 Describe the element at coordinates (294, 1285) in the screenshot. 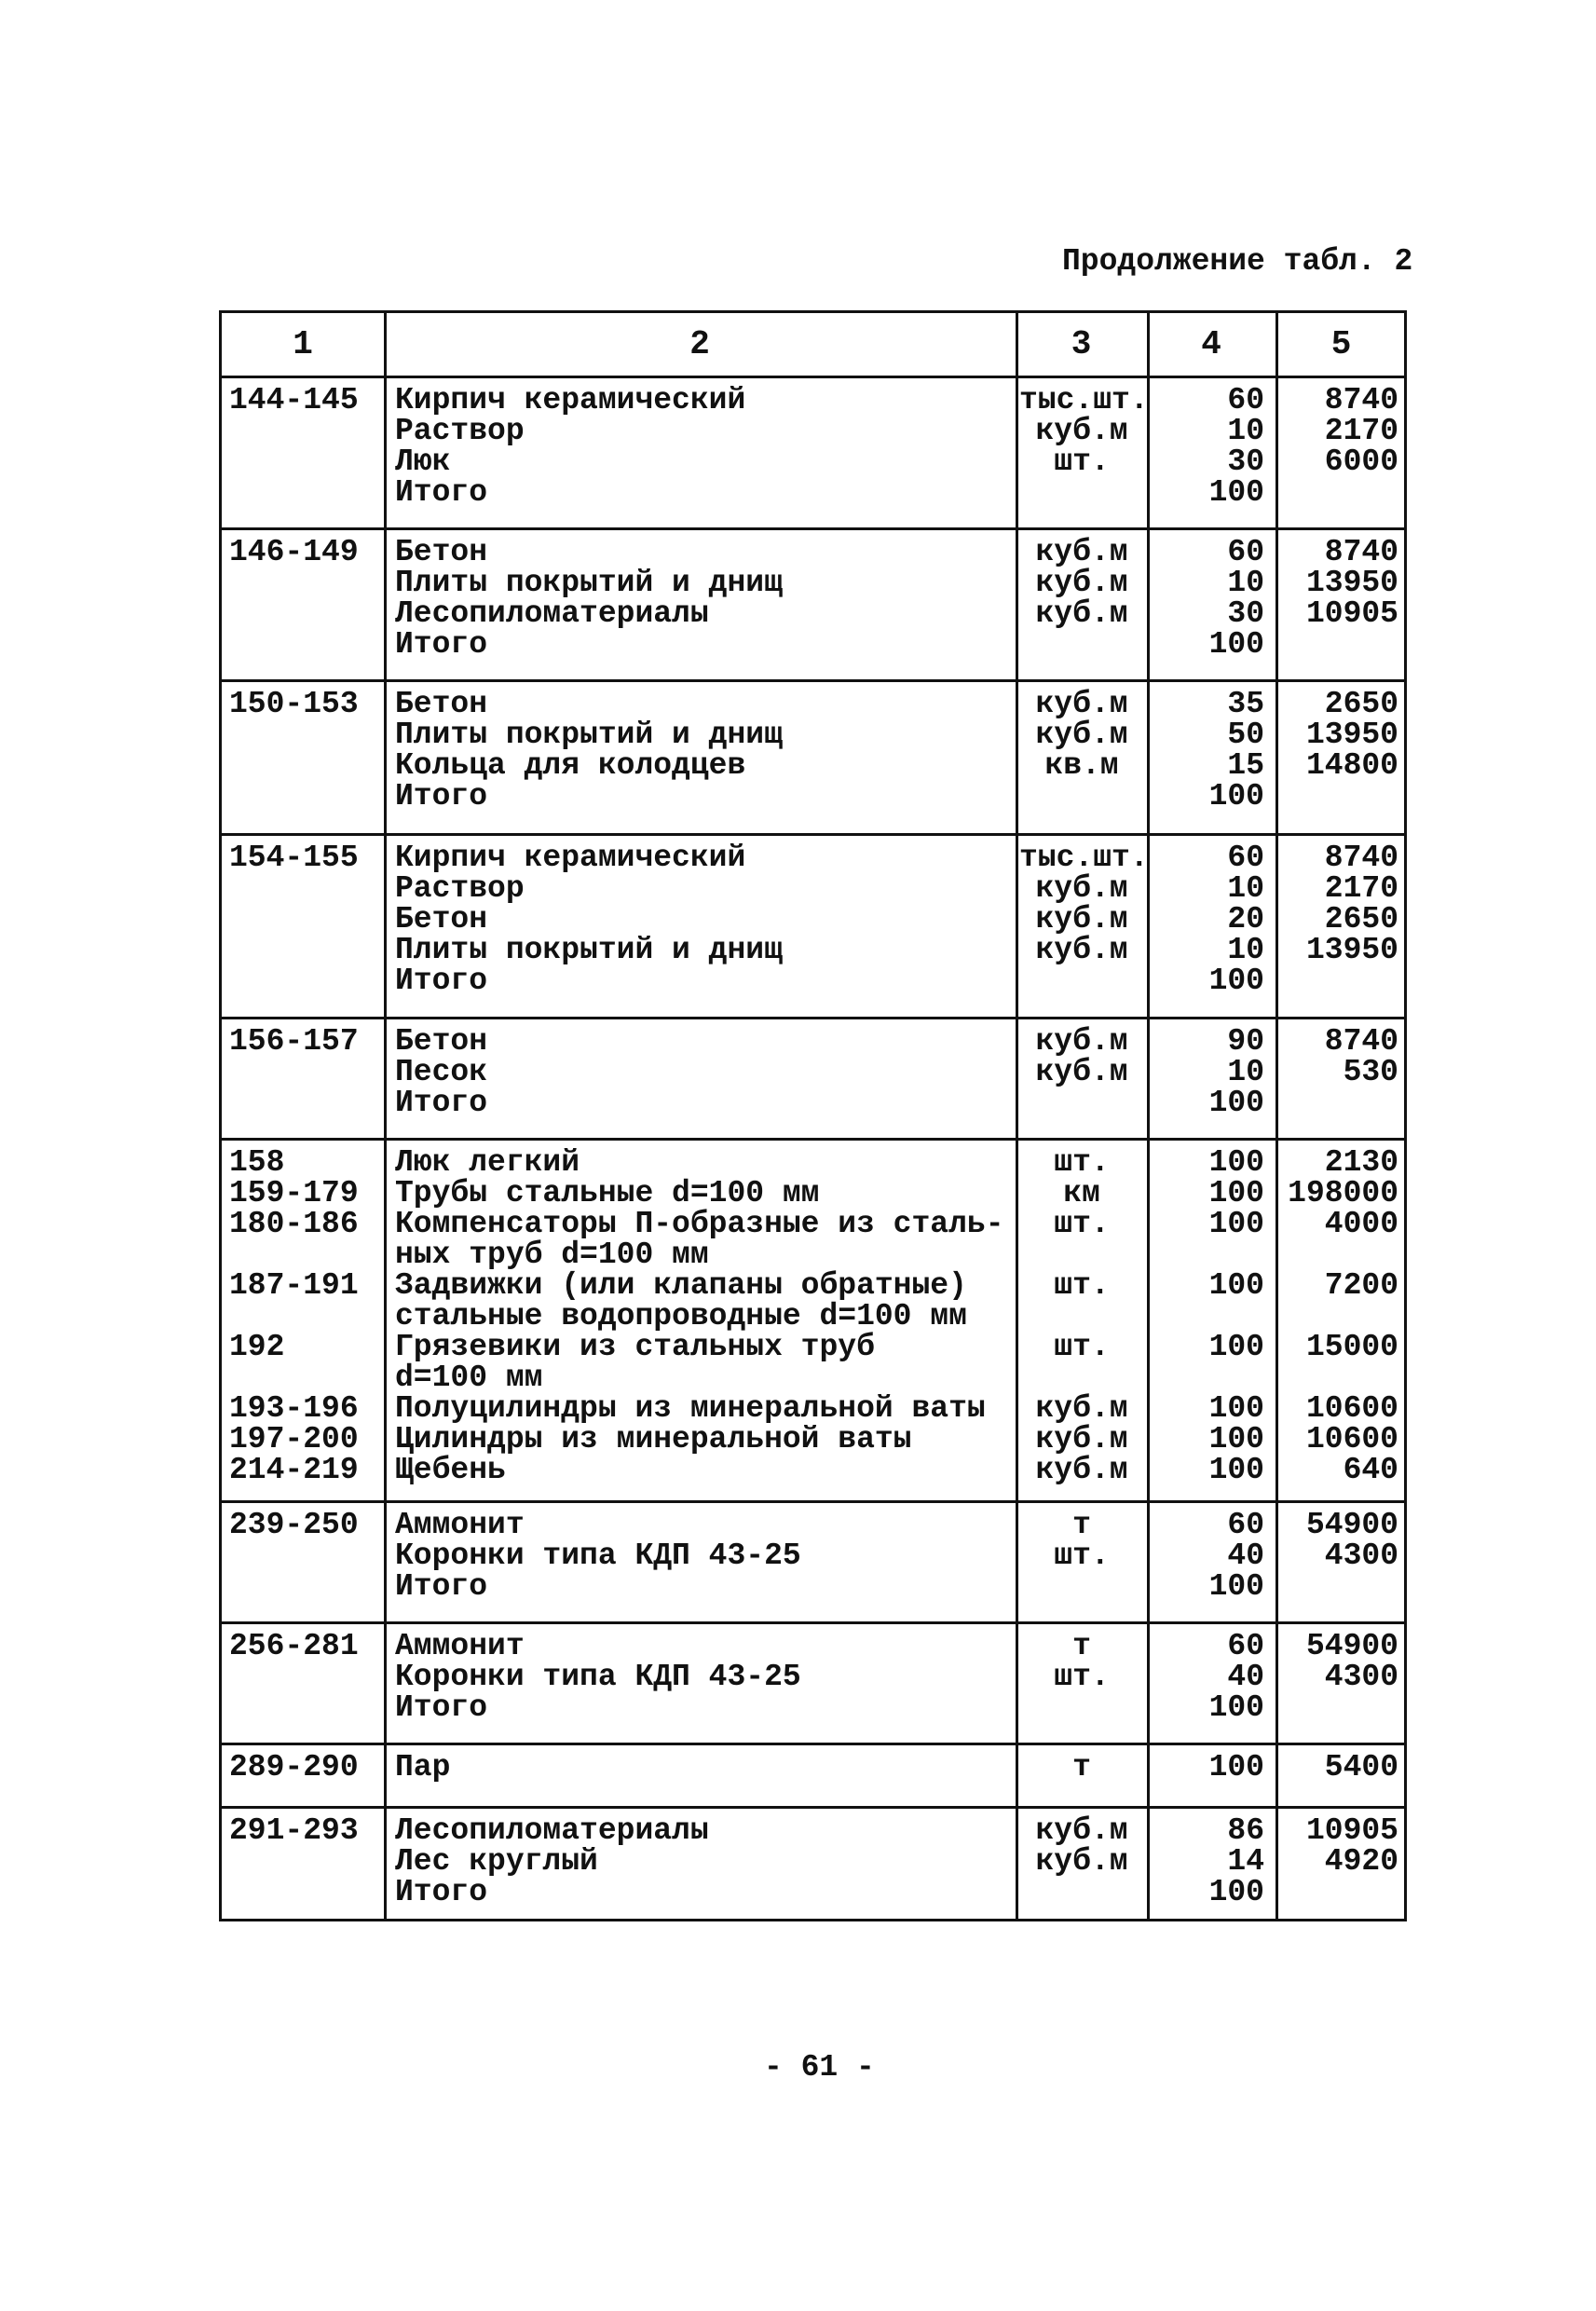

I see `item-code: 187-191` at that location.